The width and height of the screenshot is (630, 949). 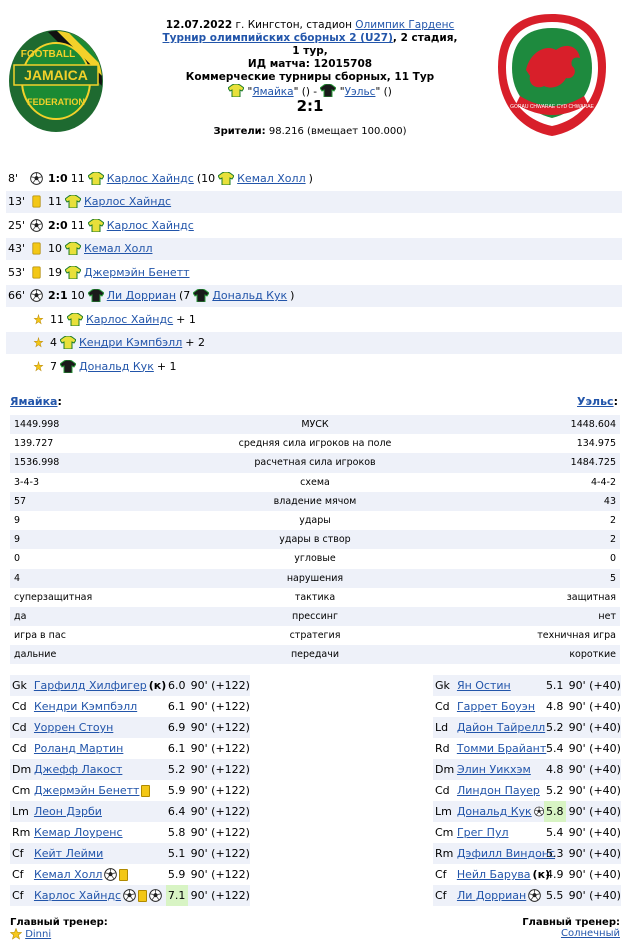 What do you see at coordinates (603, 482) in the screenshot?
I see `stat-away-value: 4-4-2` at bounding box center [603, 482].